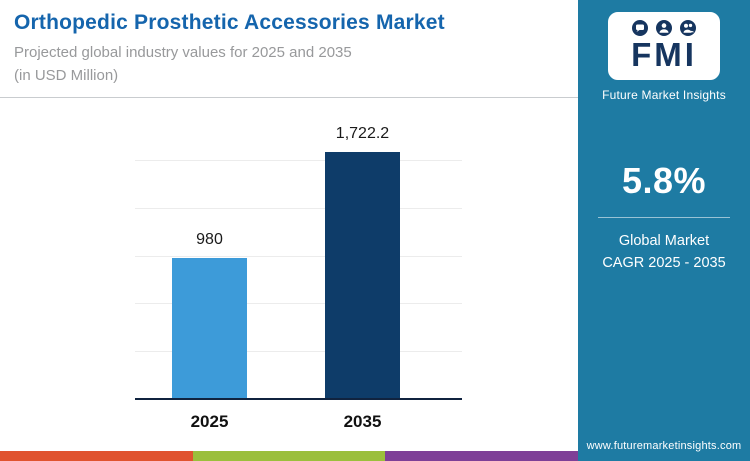 The width and height of the screenshot is (750, 461). What do you see at coordinates (664, 241) in the screenshot?
I see `cagr-label-line-1: Global Market` at bounding box center [664, 241].